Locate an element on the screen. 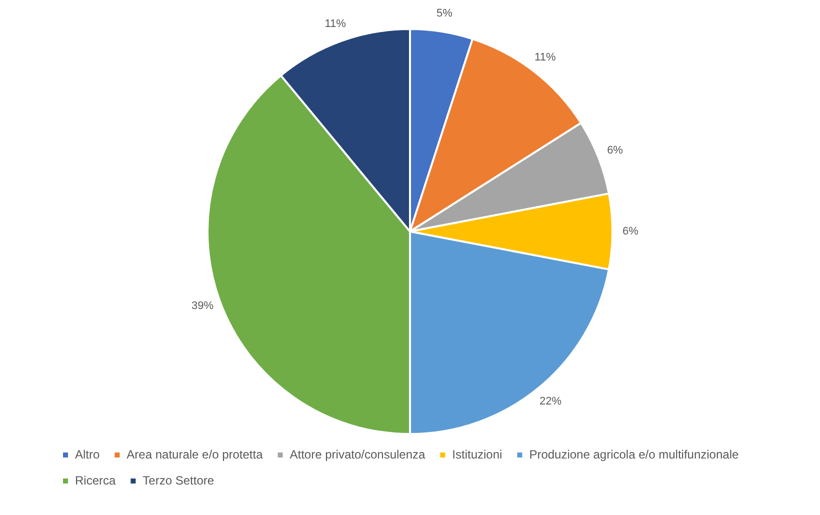  legend-label: Attore privato/consulenza is located at coordinates (358, 454).